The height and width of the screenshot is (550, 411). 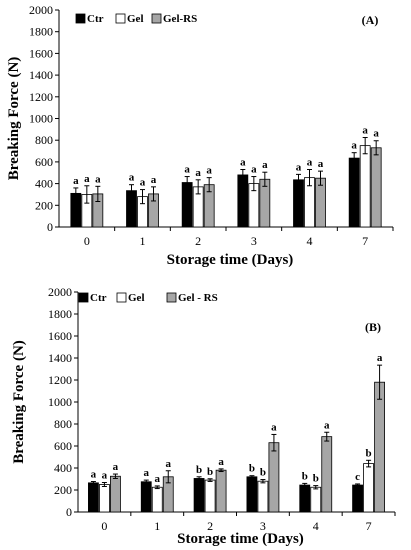 I want to click on x-axis-title: Storage time (Days), so click(x=240, y=539).